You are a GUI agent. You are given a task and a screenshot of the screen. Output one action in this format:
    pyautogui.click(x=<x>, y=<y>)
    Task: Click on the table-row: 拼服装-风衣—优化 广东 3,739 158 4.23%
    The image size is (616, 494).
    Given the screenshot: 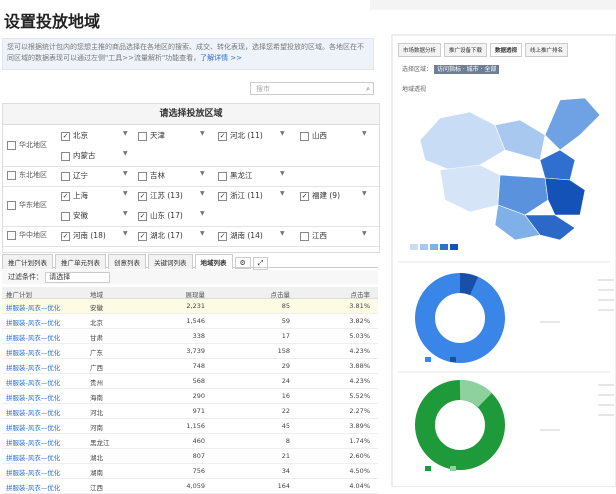 What is the action you would take?
    pyautogui.click(x=190, y=351)
    